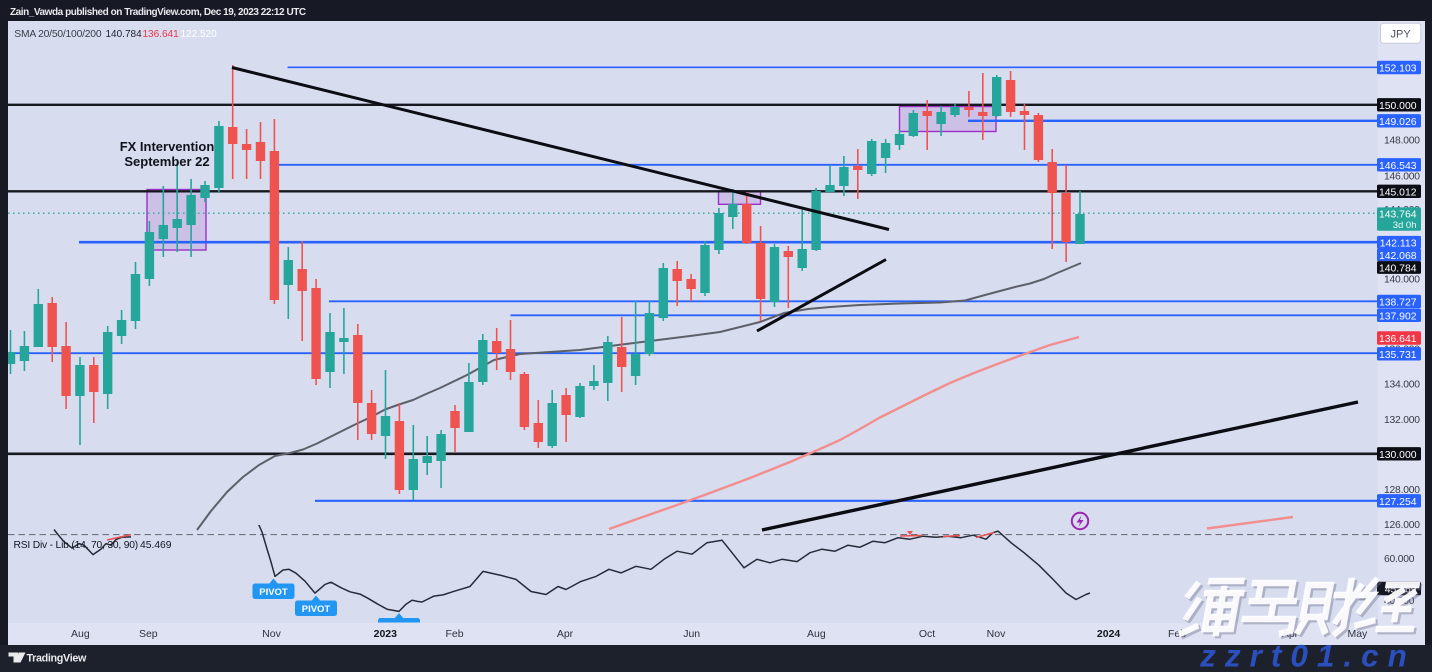 This screenshot has height=672, width=1432. Describe the element at coordinates (565, 634) in the screenshot. I see `svg-text: Apr` at that location.